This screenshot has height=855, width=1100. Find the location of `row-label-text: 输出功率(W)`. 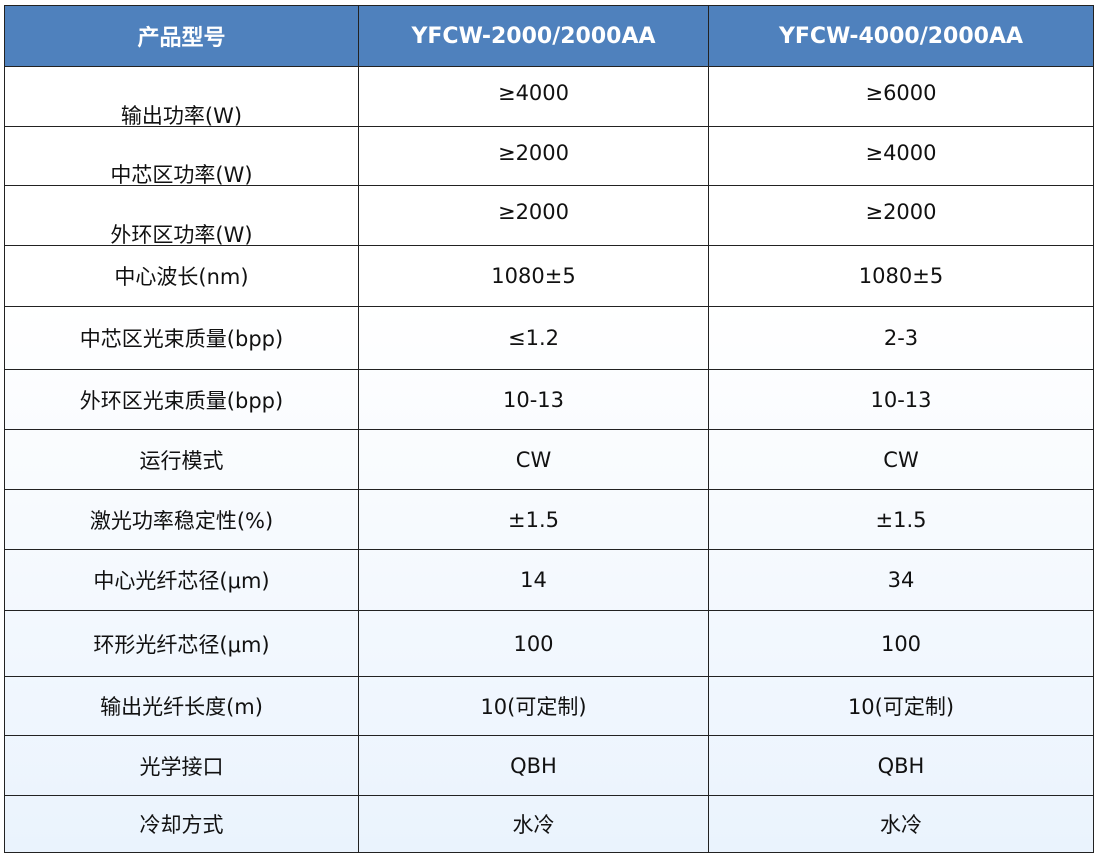

row-label-text: 输出功率(W) is located at coordinates (181, 116).